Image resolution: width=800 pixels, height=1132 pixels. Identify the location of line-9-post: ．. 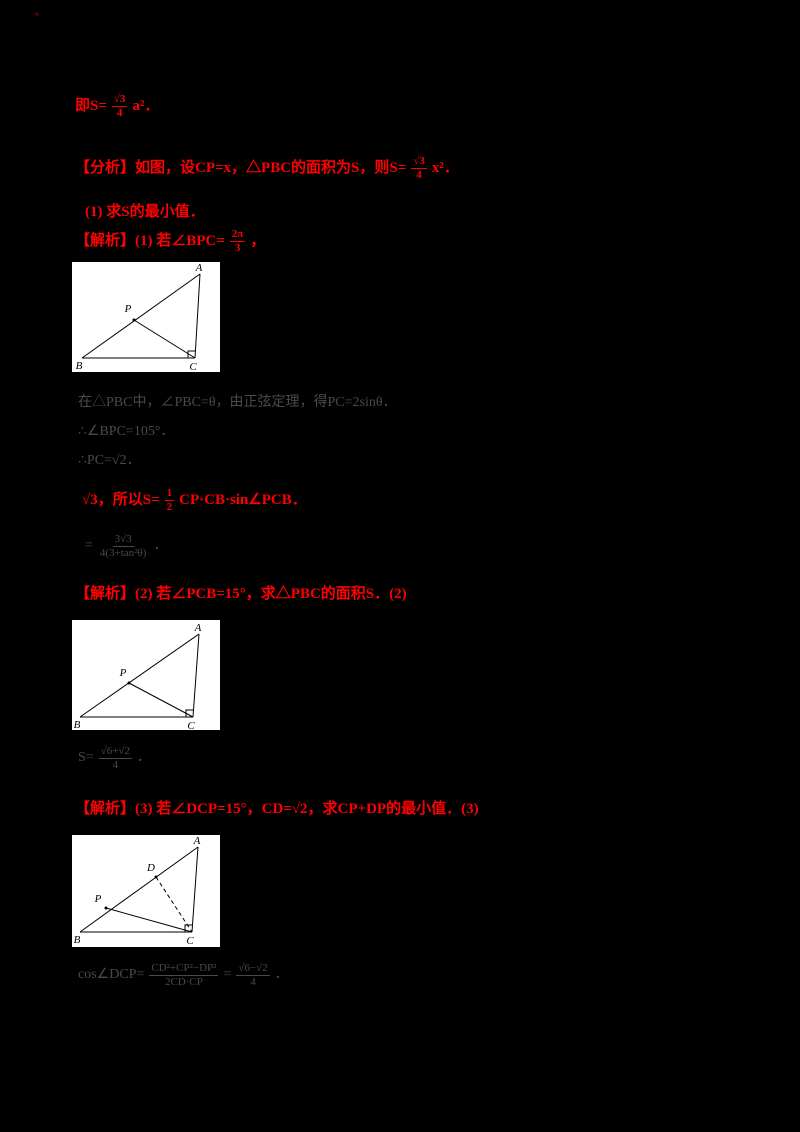
(160, 545).